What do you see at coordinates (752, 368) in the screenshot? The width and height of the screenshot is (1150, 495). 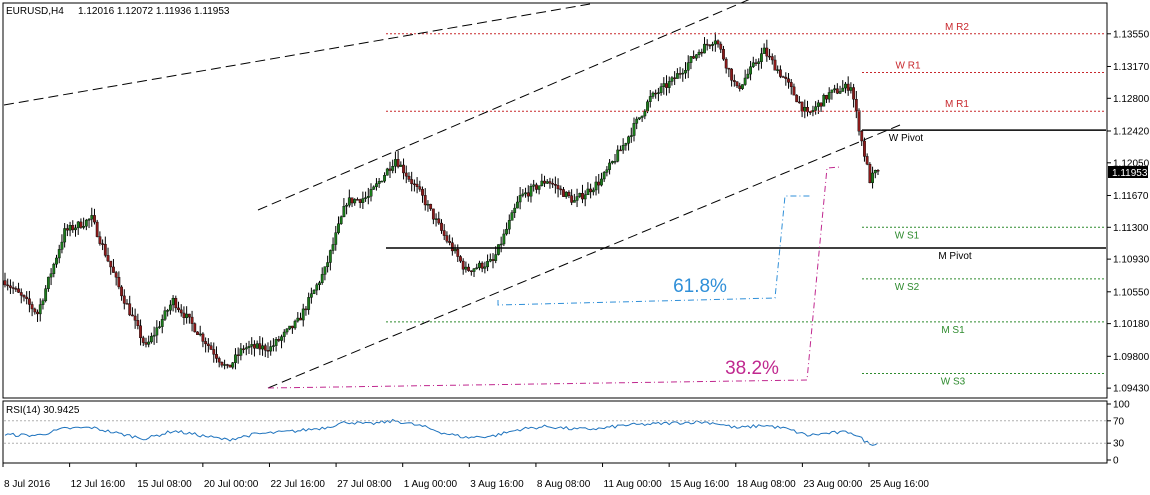 I see `fib-382-label: 38.2%` at bounding box center [752, 368].